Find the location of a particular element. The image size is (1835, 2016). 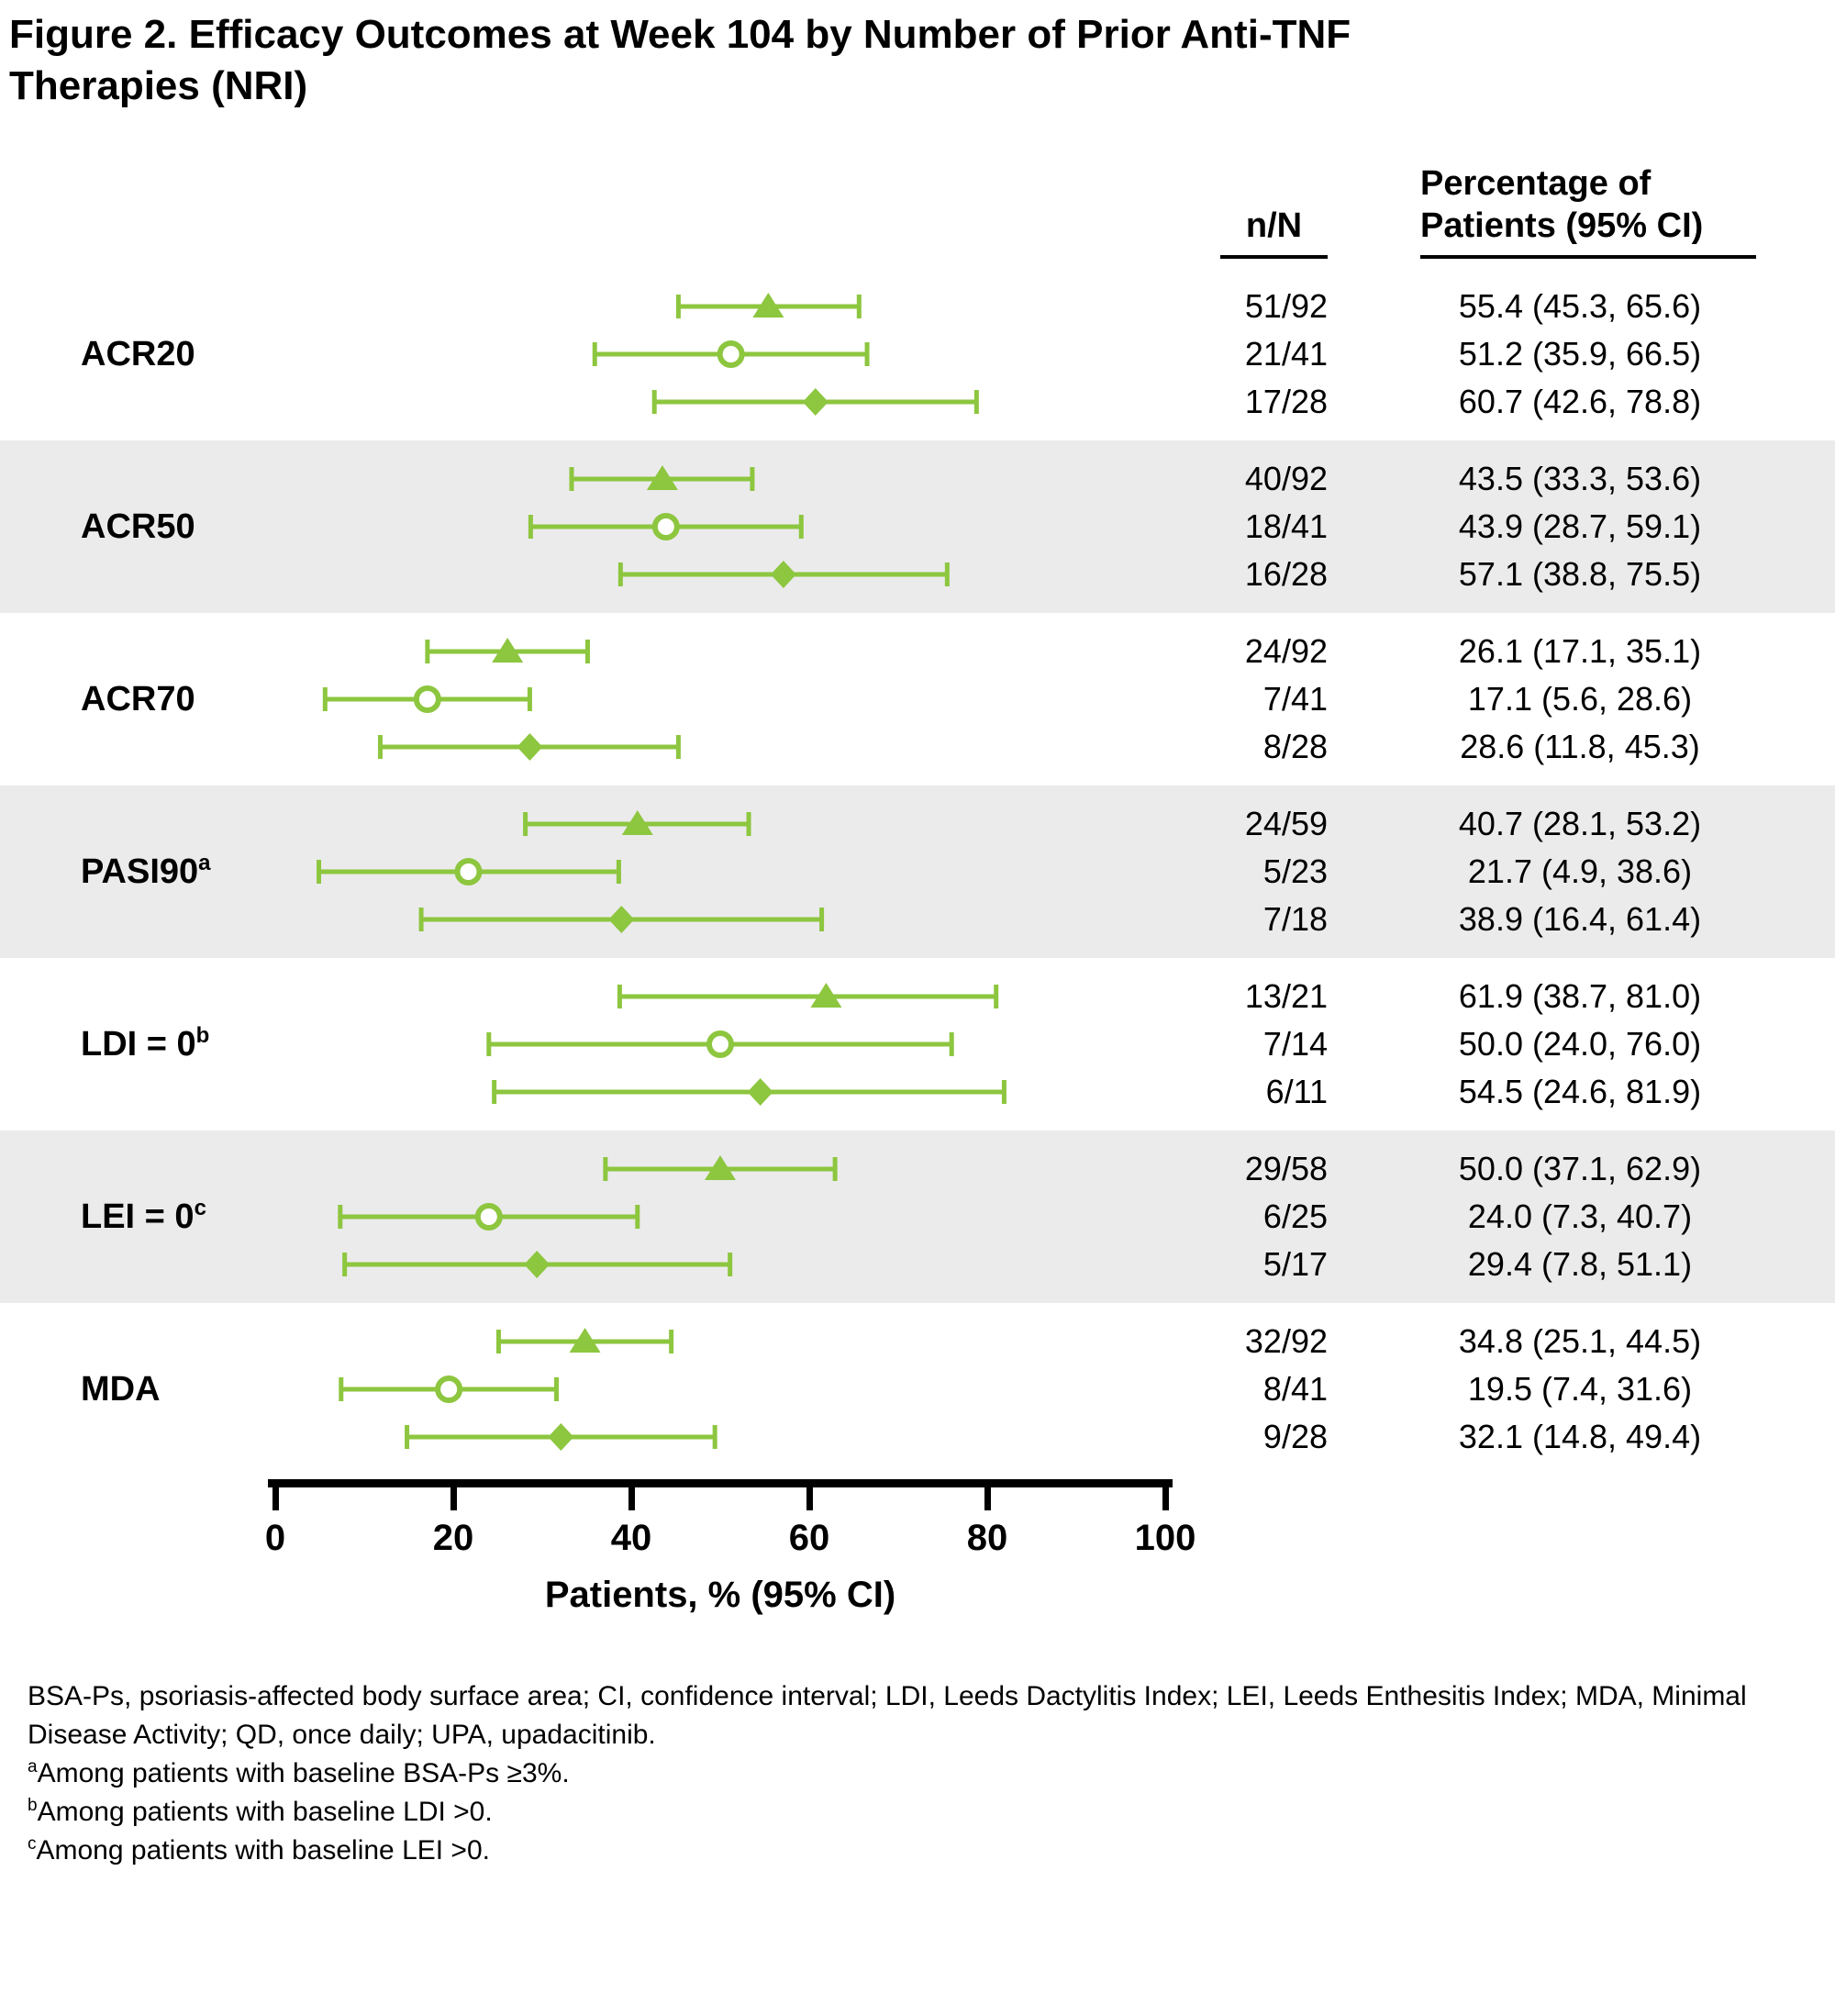

forest-row: 32/92 34.8 (25.1, 44.5) is located at coordinates (918, 1341).